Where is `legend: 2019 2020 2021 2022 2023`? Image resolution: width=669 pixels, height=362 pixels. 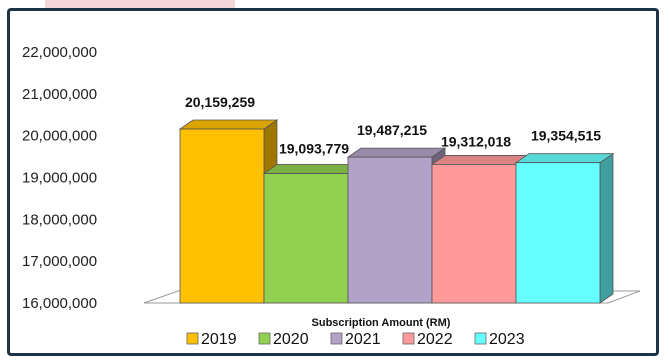 legend: 2019 2020 2021 2022 2023 is located at coordinates (355, 339).